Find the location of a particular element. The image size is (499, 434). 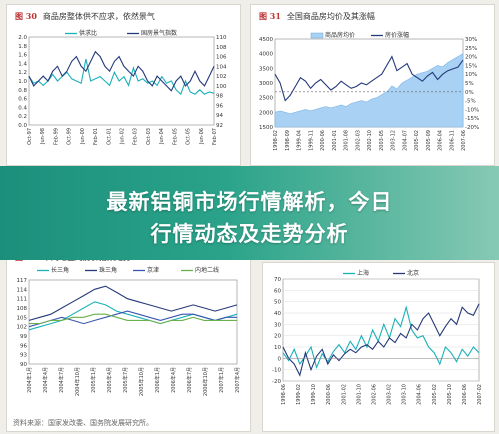

y2-tick-label: 100 is located at coordinates (221, 87).